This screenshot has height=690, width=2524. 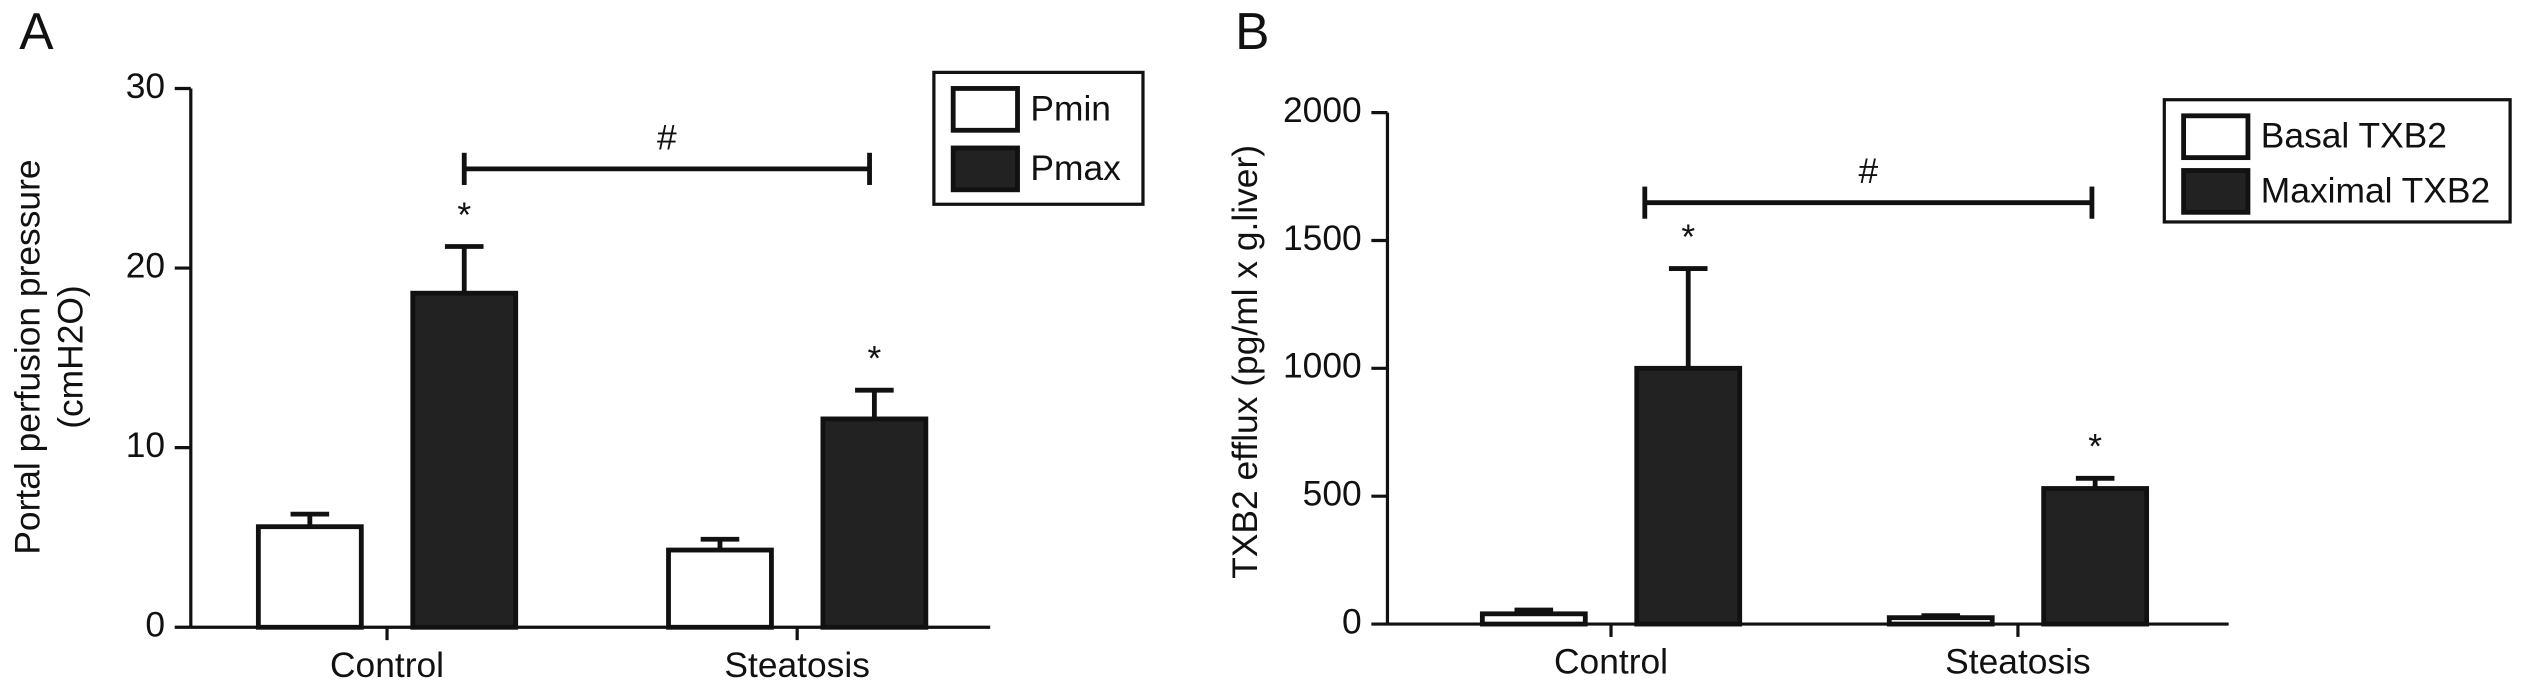 I want to click on y-tick-label: 500, so click(x=1332, y=494).